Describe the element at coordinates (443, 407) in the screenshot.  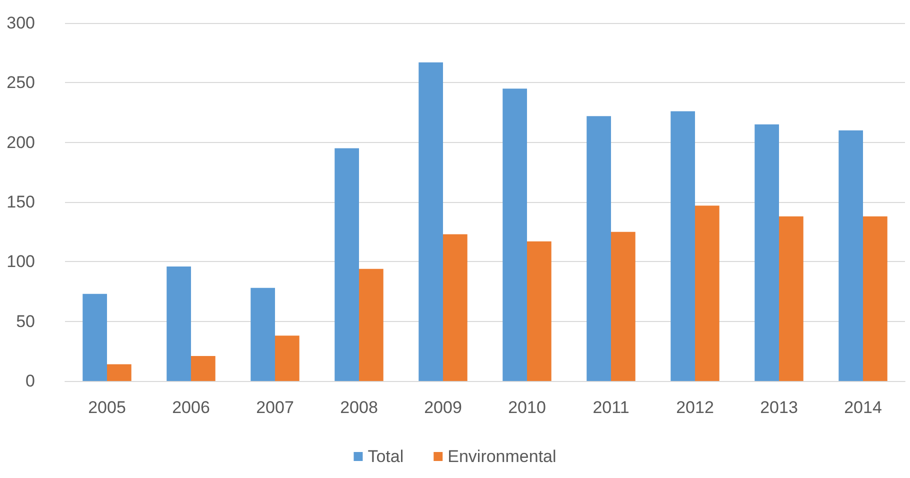
I see `x-tick-label: 2009` at that location.